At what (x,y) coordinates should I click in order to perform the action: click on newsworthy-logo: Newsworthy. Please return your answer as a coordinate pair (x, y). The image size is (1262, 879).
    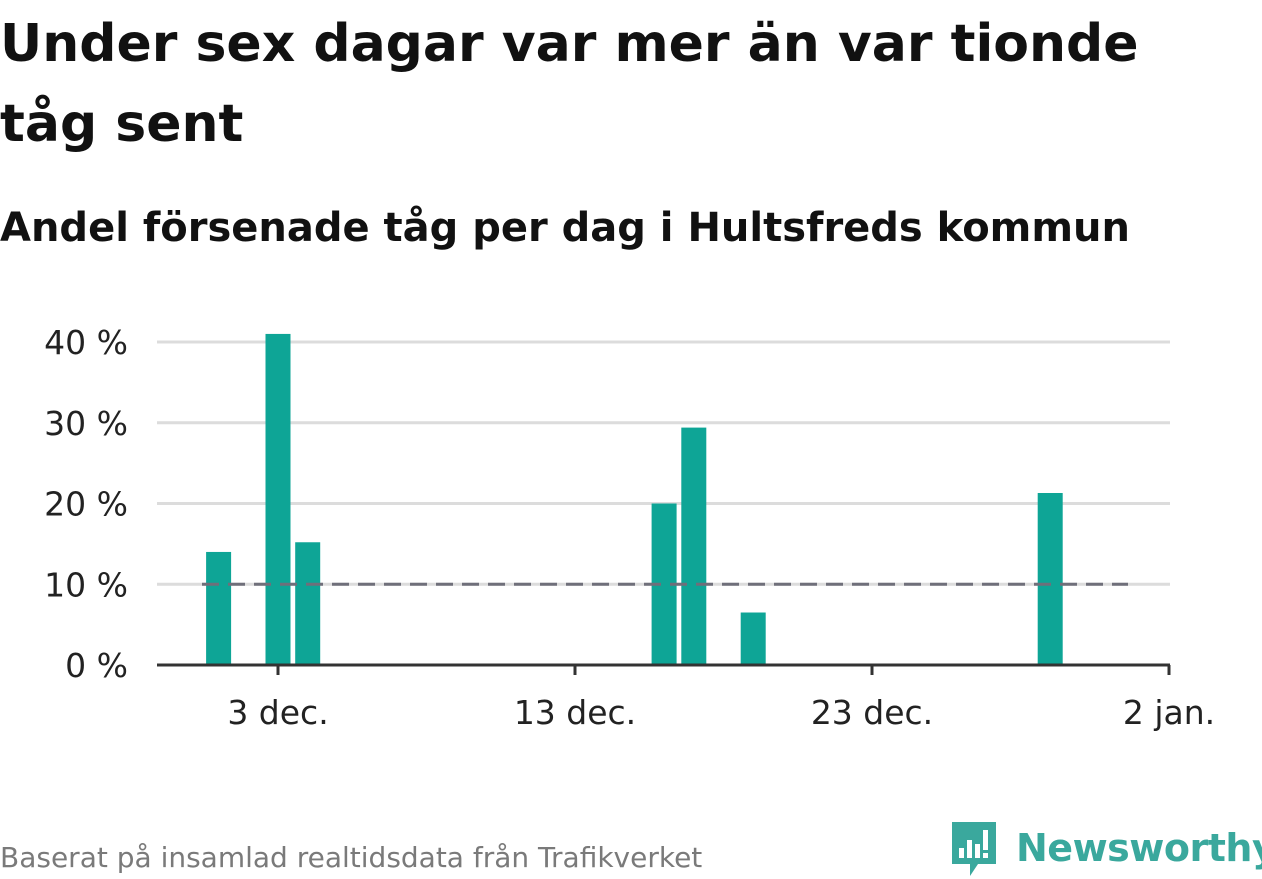
    Looking at the image, I should click on (1106, 848).